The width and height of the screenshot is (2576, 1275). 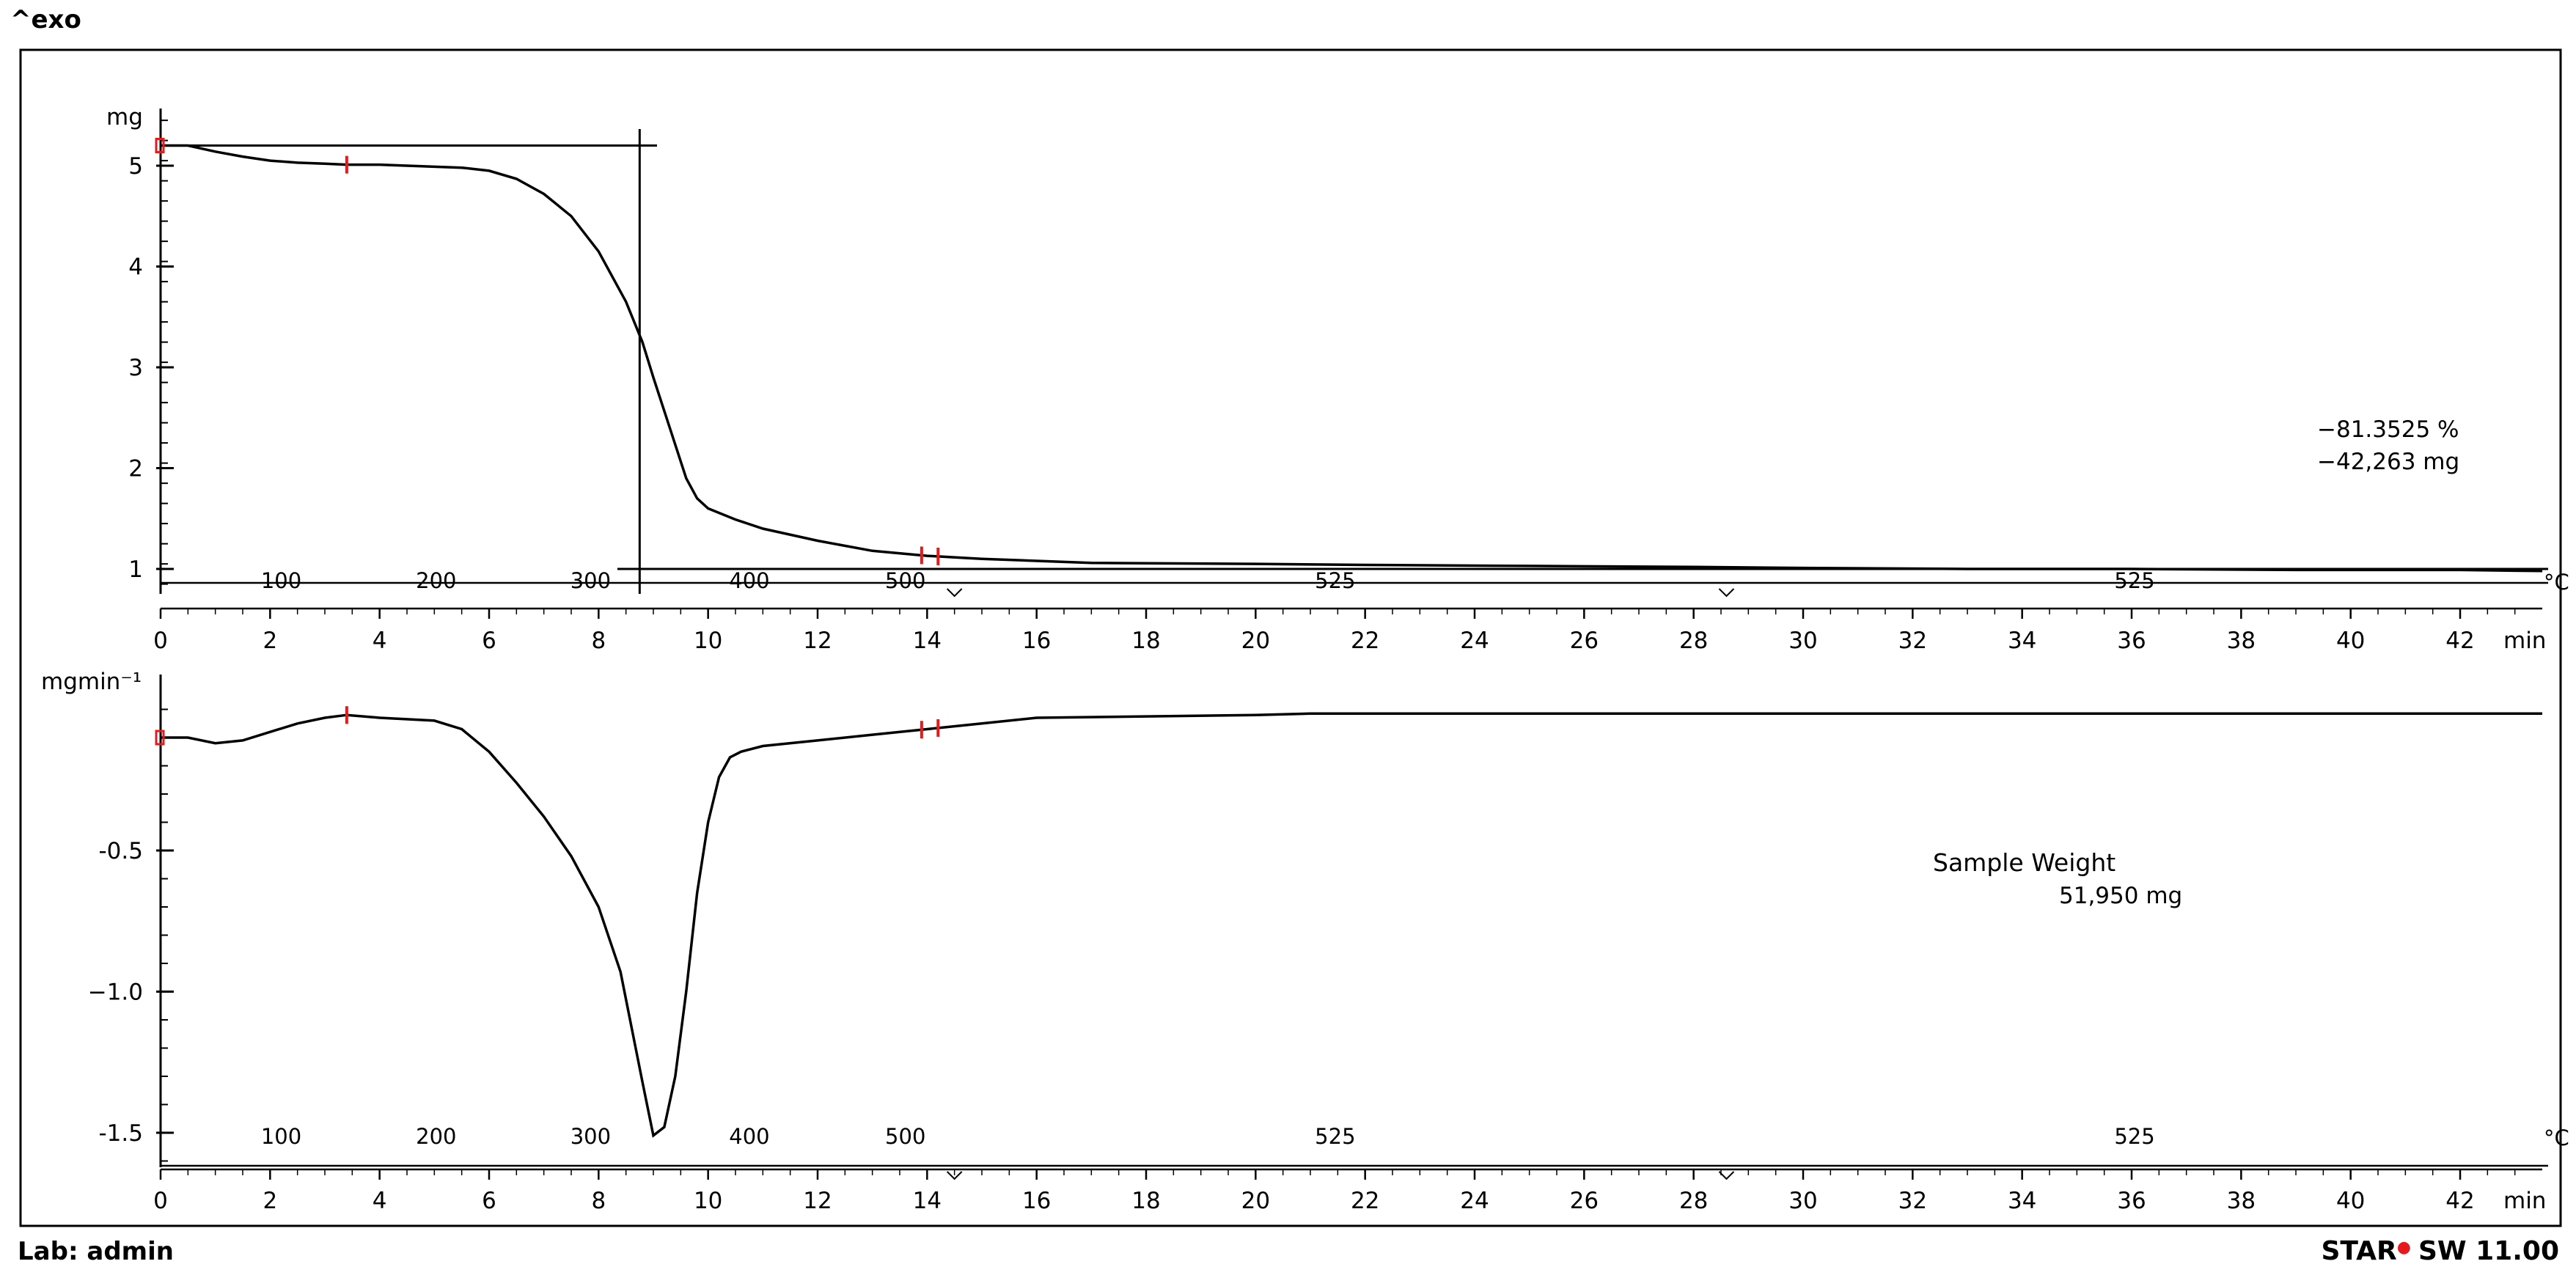 What do you see at coordinates (135, 368) in the screenshot?
I see `y-tick-label: 3` at bounding box center [135, 368].